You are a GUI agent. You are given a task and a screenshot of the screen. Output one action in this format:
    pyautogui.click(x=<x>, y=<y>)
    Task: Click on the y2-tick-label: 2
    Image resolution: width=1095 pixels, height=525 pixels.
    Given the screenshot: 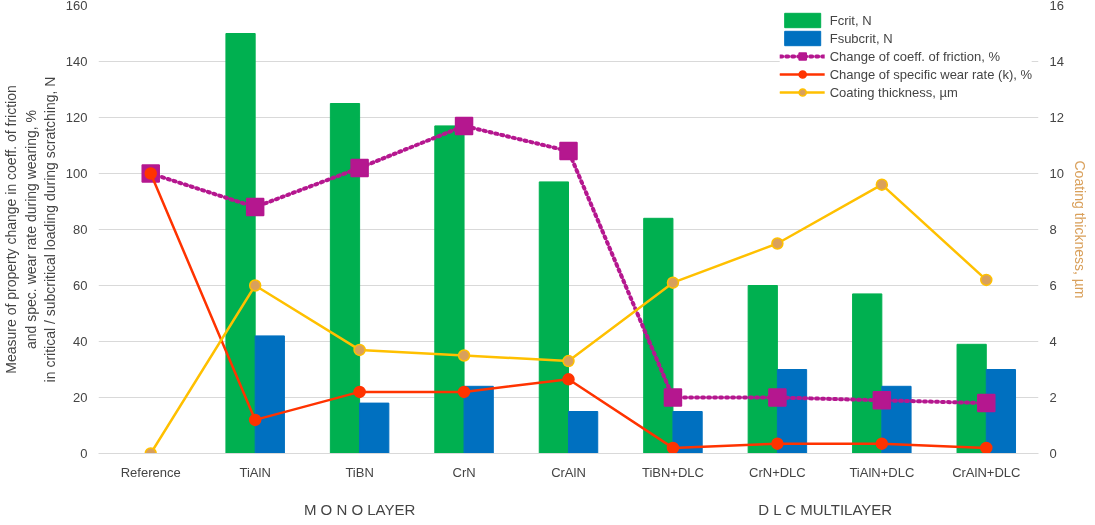 What is the action you would take?
    pyautogui.click(x=1053, y=397)
    